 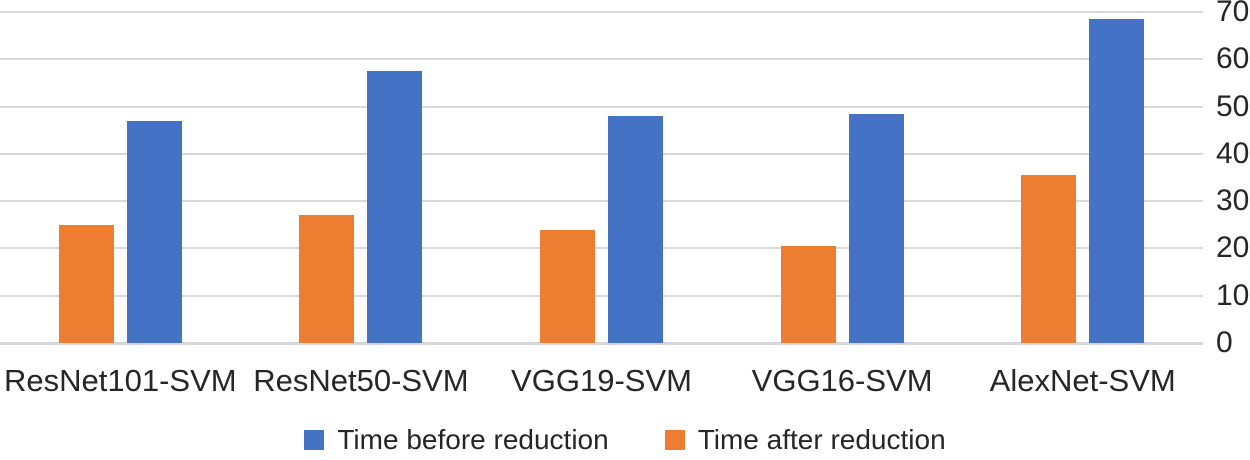 I want to click on bar-time-after-reduction-vgg16-svm, so click(x=808, y=294).